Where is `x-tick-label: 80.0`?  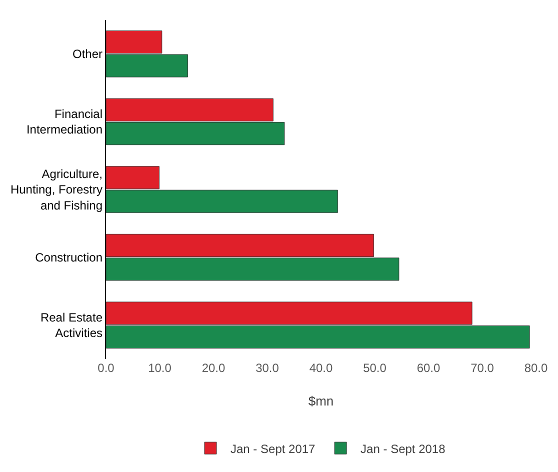
x-tick-label: 80.0 is located at coordinates (536, 368).